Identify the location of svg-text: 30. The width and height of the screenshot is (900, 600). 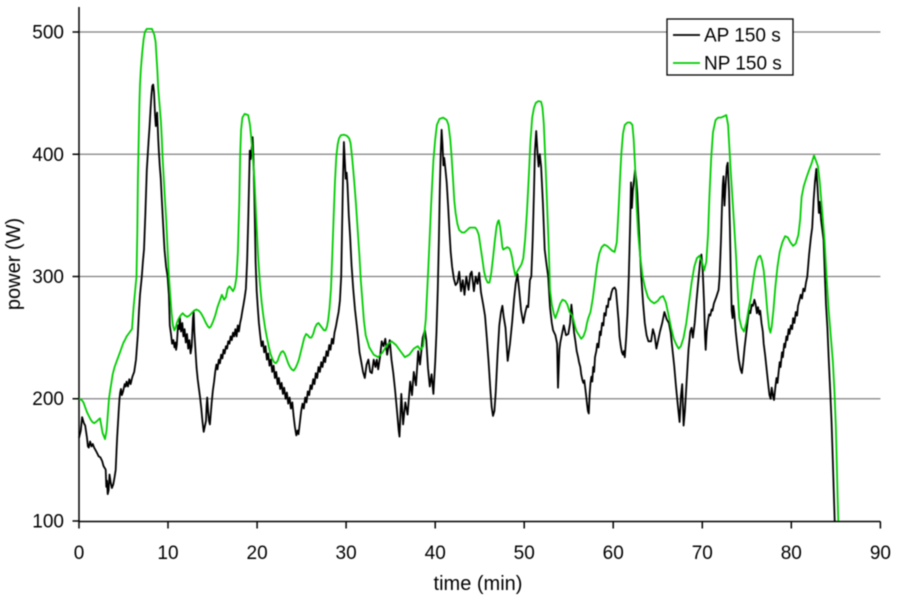
(346, 553).